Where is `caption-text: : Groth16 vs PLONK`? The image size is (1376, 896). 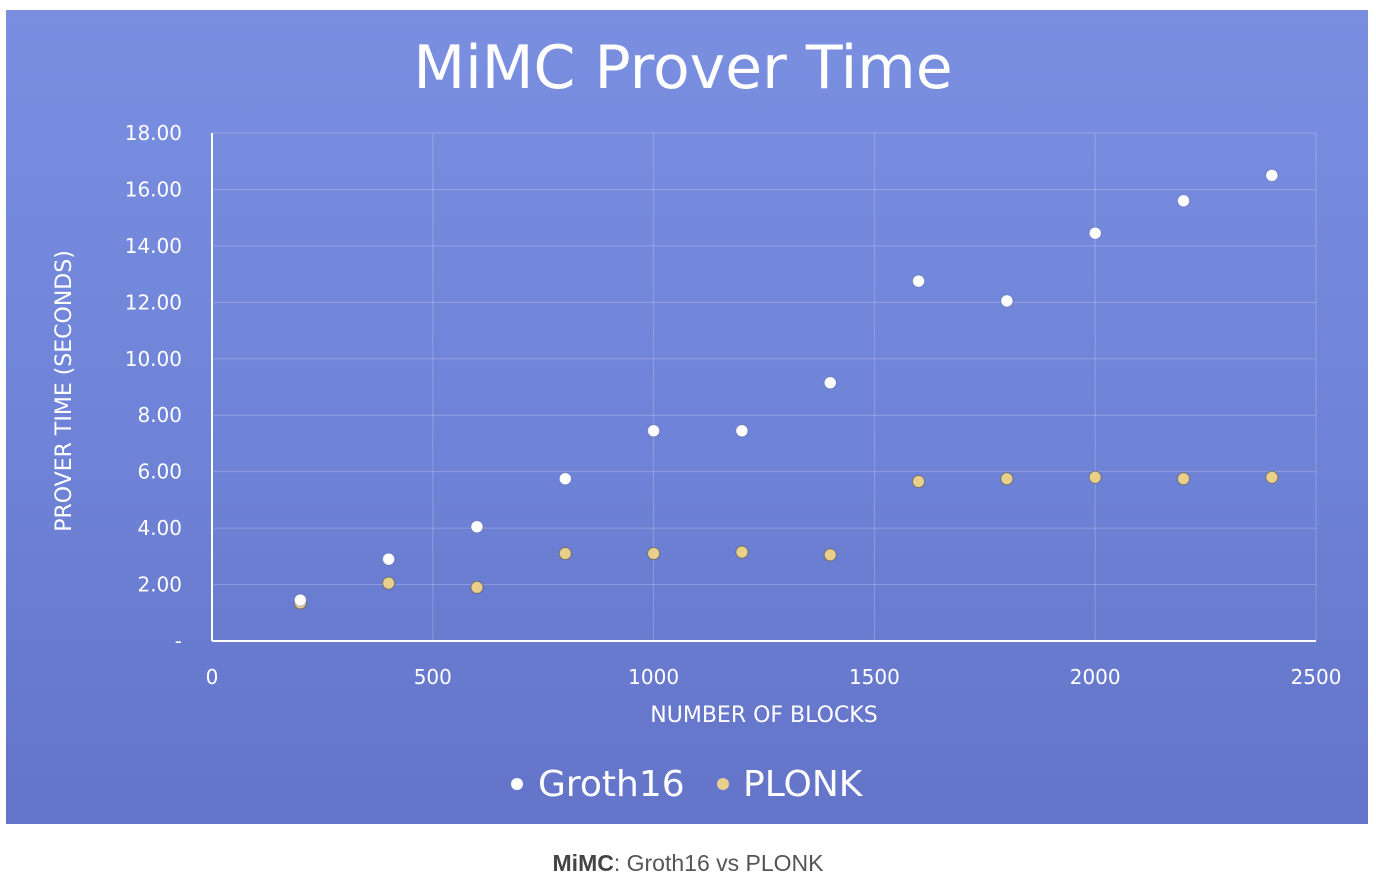
caption-text: : Groth16 vs PLONK is located at coordinates (718, 863).